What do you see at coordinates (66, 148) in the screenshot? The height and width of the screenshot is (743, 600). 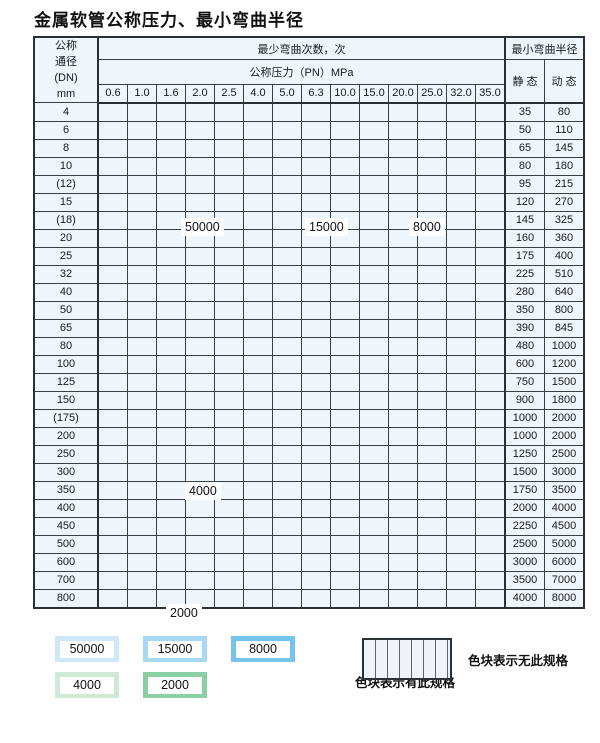 I see `dn-value-cell: 8` at bounding box center [66, 148].